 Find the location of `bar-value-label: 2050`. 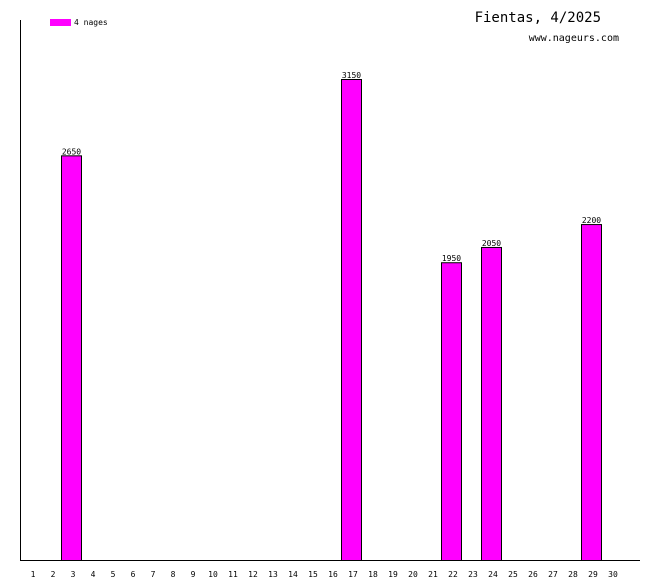

bar-value-label: 2050 is located at coordinates (491, 243).